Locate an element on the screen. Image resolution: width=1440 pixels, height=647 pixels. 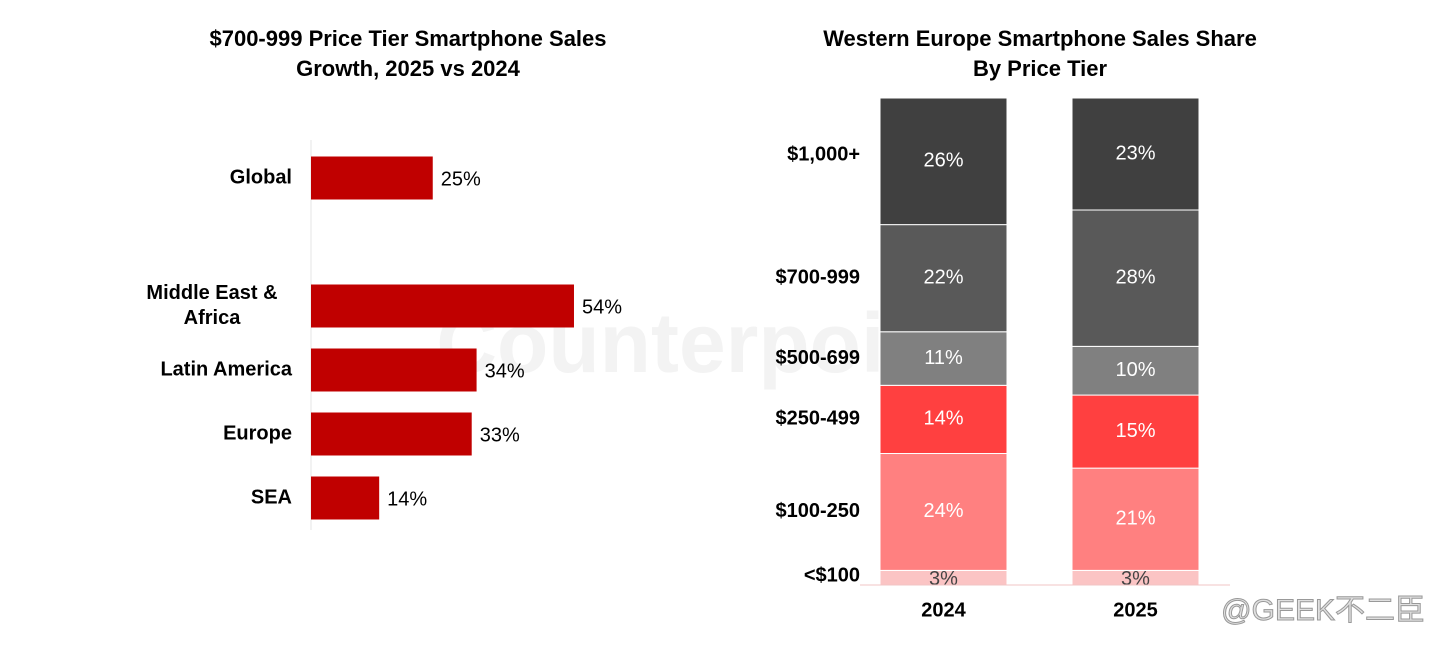
data-label: 28% is located at coordinates (1135, 277).